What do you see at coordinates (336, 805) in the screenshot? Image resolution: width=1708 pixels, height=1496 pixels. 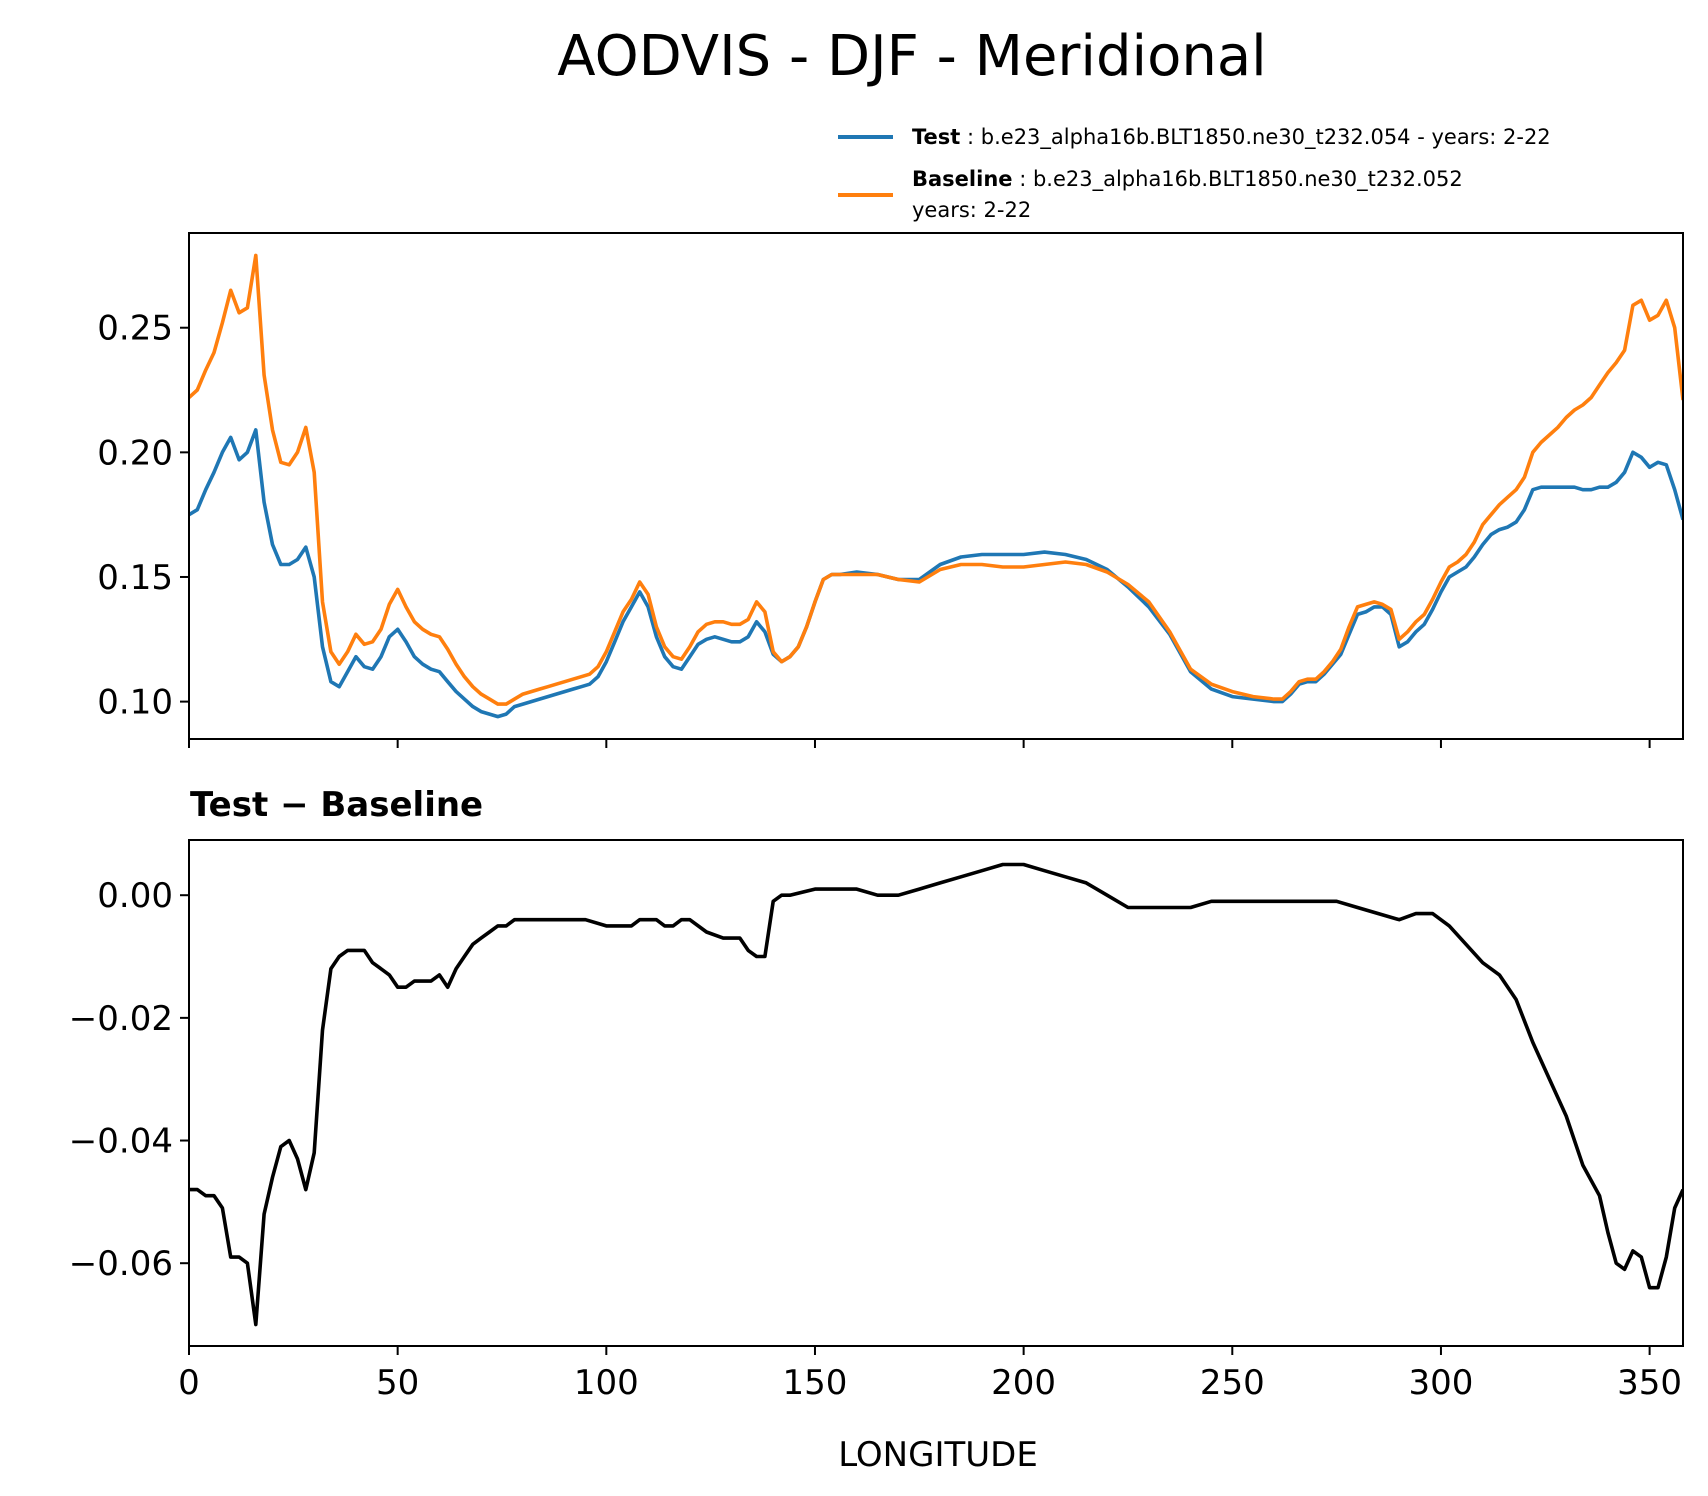 I see `difference-panel-title: Test − Baseline` at bounding box center [336, 805].